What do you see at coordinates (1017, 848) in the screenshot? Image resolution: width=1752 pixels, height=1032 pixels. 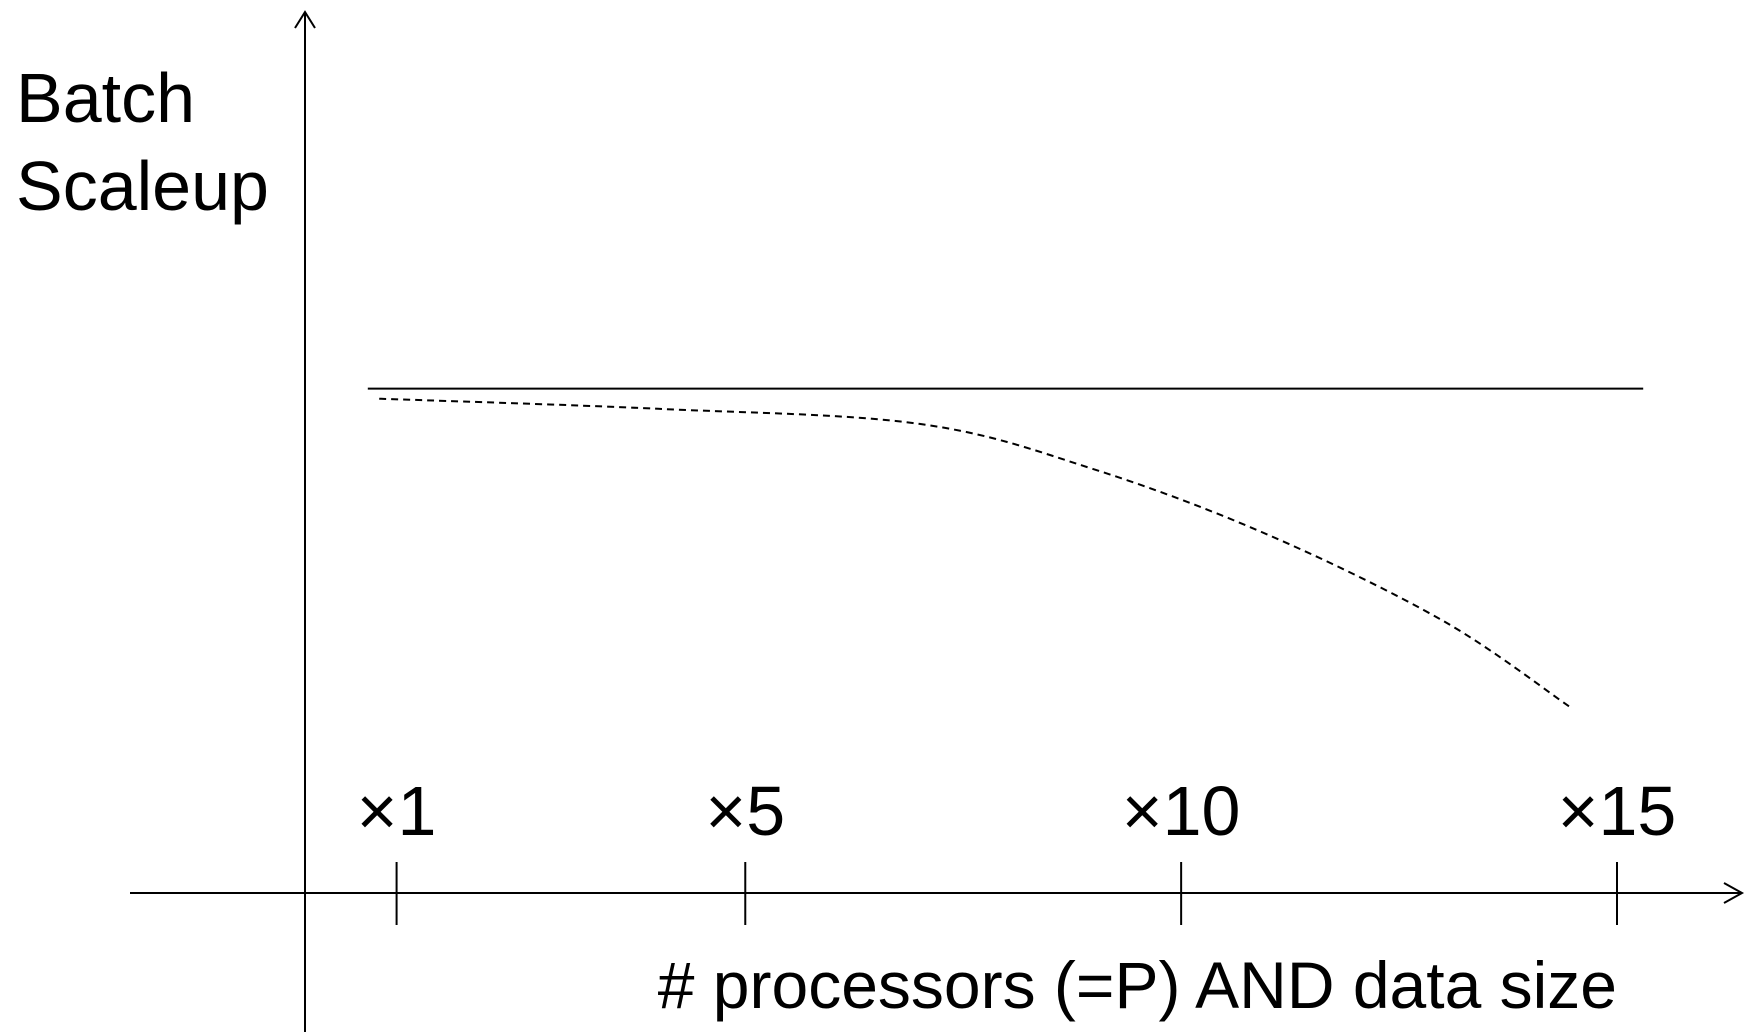 I see `x-axis-ticks: ×1 ×5 ×10 ×15` at bounding box center [1017, 848].